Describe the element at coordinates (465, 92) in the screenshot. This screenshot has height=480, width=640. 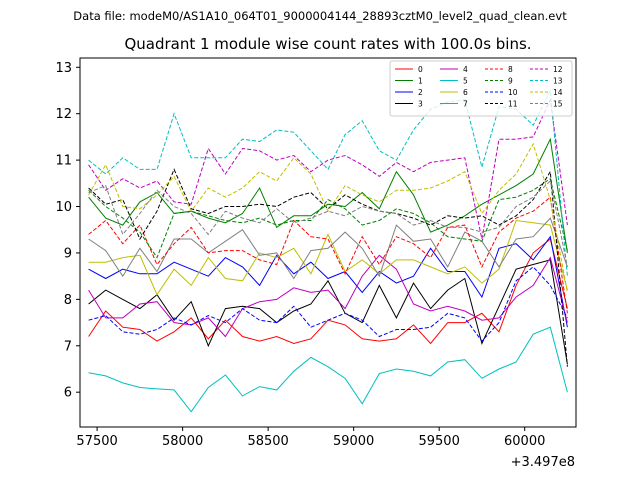
I see `legend-label-6: 6` at that location.